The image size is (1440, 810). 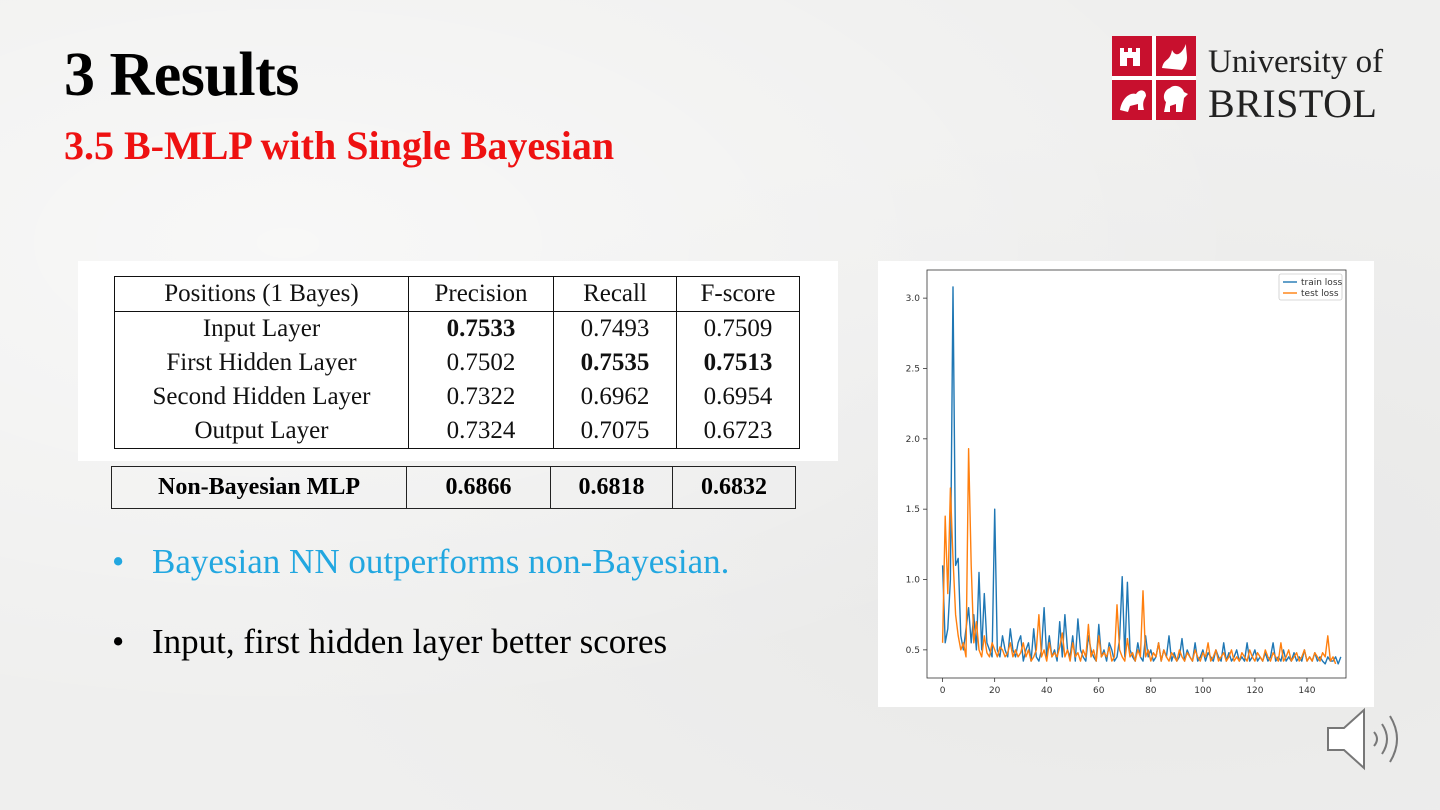 What do you see at coordinates (261, 363) in the screenshot?
I see `cell-position: First Hidden Layer` at bounding box center [261, 363].